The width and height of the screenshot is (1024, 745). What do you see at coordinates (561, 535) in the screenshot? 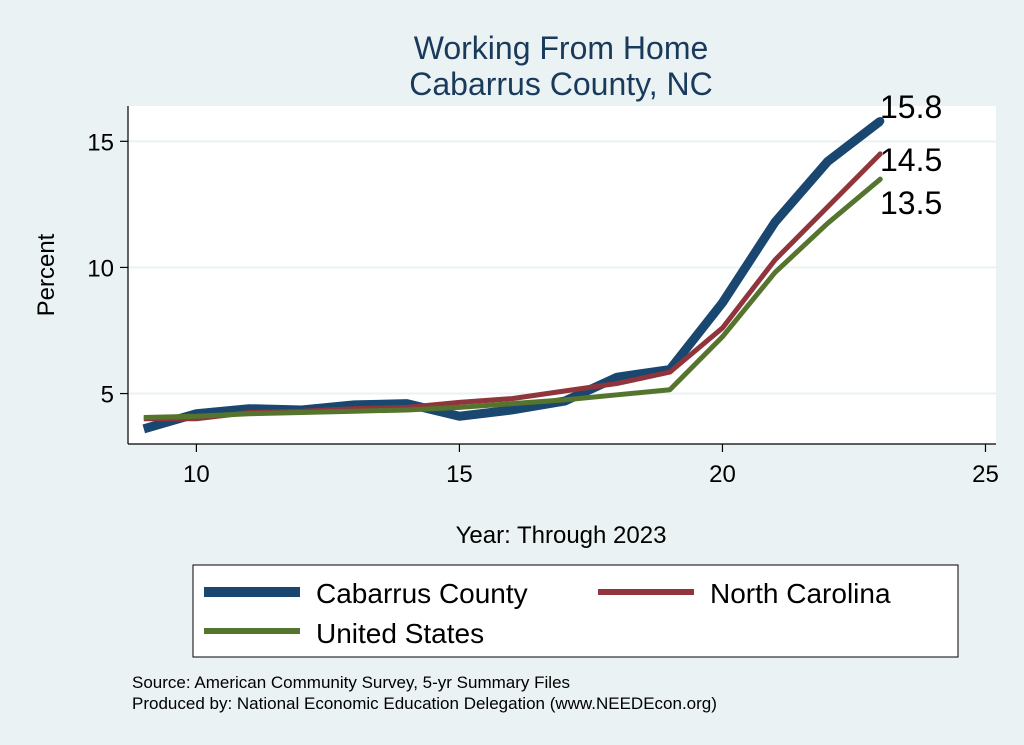
I see `x-axis-title: Year: Through 2023` at bounding box center [561, 535].